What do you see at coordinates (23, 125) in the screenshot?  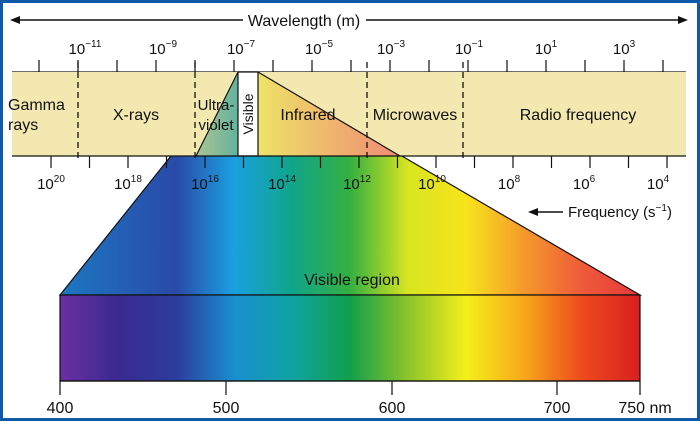 I see `label-gamma-line2: rays` at bounding box center [23, 125].